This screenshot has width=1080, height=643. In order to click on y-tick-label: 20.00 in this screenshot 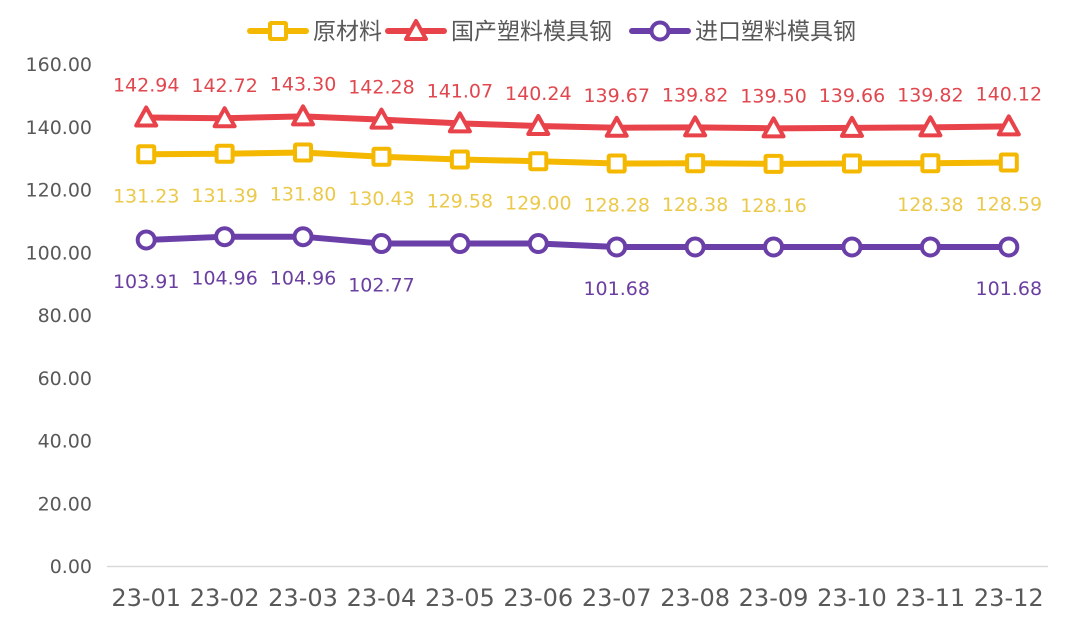, I will do `click(65, 504)`.